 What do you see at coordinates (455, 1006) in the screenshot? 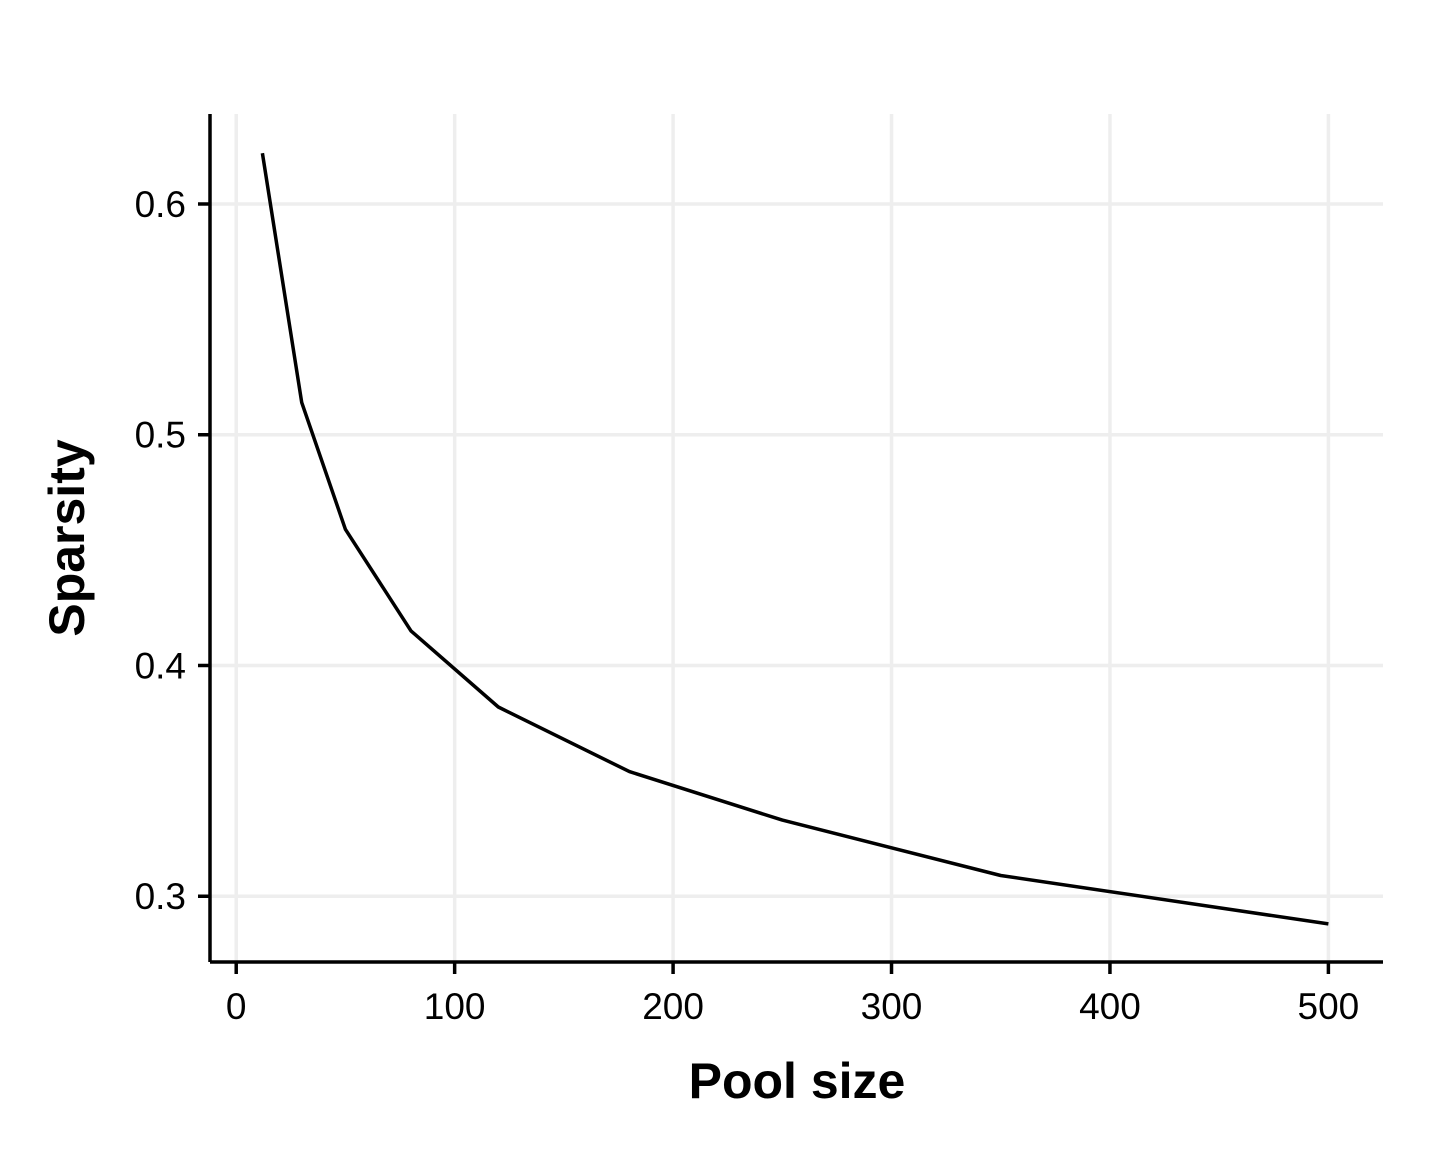
I see `x-tick-label: 100` at bounding box center [455, 1006].